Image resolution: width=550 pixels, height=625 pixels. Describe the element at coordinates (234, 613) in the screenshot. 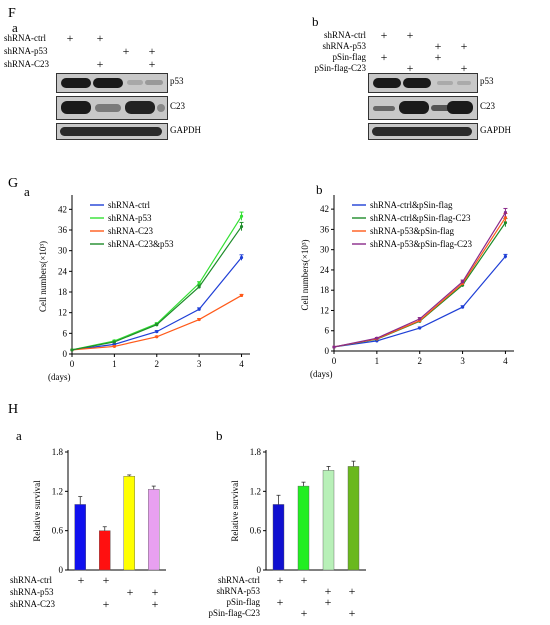

I see `hb-row-label: pSin-flag-C23` at that location.